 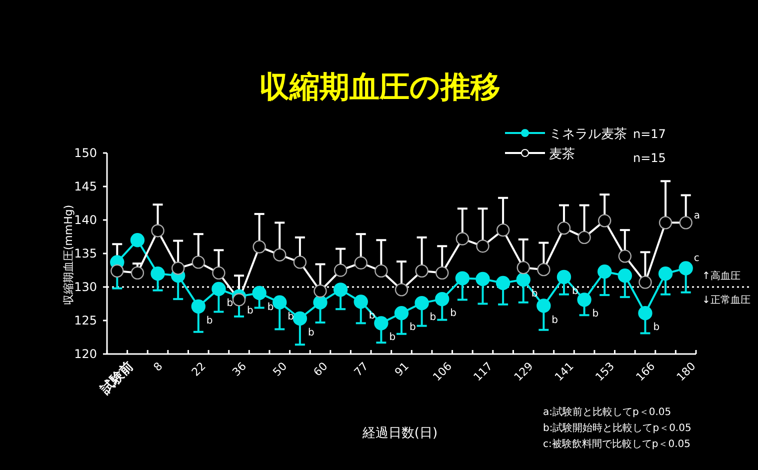 I want to click on y-tick-label: 140, so click(x=85, y=220).